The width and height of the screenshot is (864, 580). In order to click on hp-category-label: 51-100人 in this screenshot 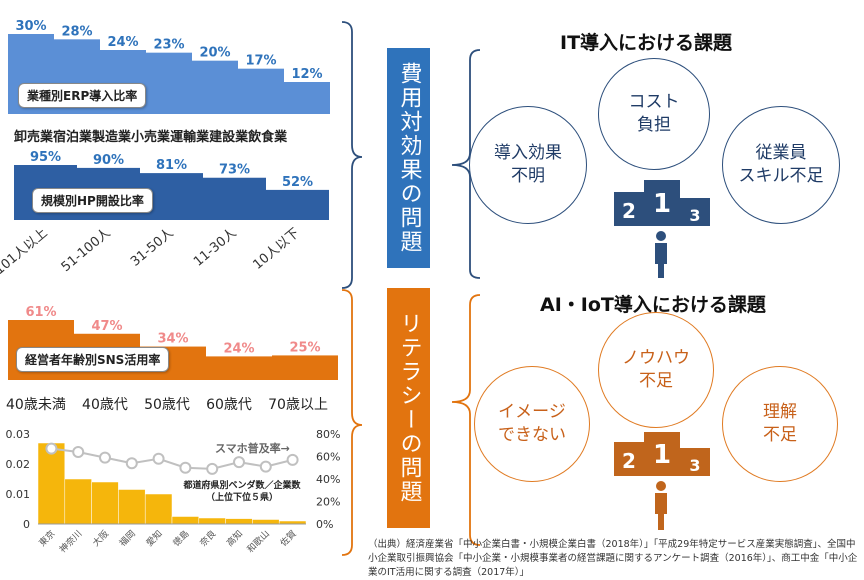, I will do `click(86, 250)`.